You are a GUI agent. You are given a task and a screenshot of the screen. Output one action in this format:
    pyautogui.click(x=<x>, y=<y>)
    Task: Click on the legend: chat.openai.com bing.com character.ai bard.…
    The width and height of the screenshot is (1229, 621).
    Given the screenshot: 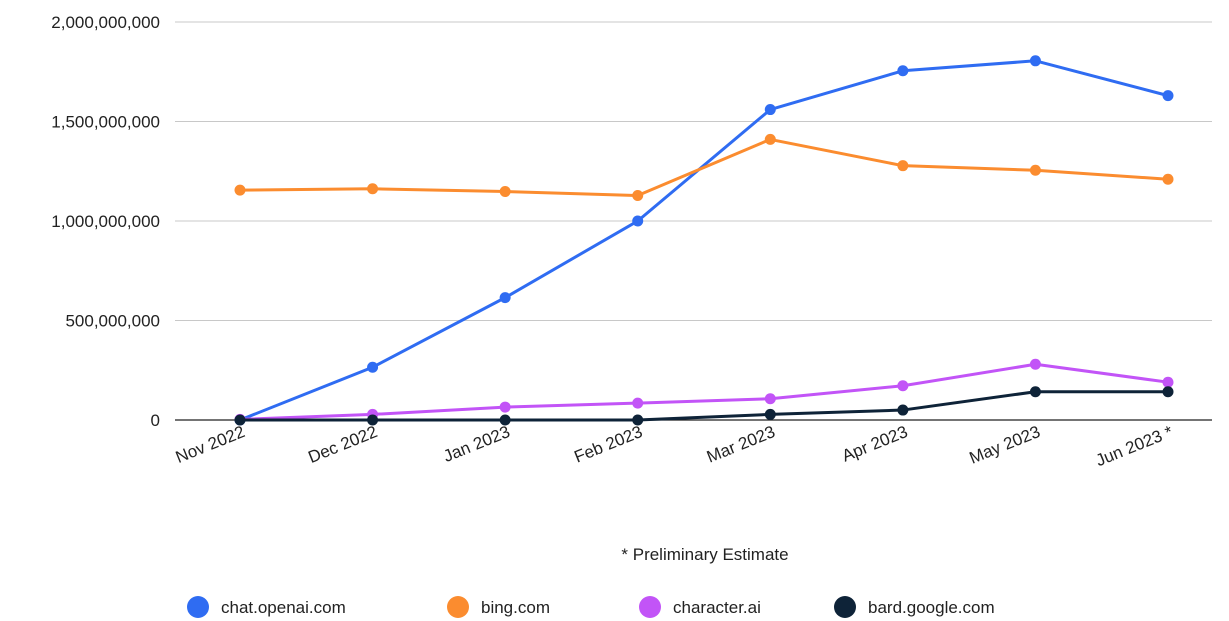 What is the action you would take?
    pyautogui.click(x=591, y=607)
    